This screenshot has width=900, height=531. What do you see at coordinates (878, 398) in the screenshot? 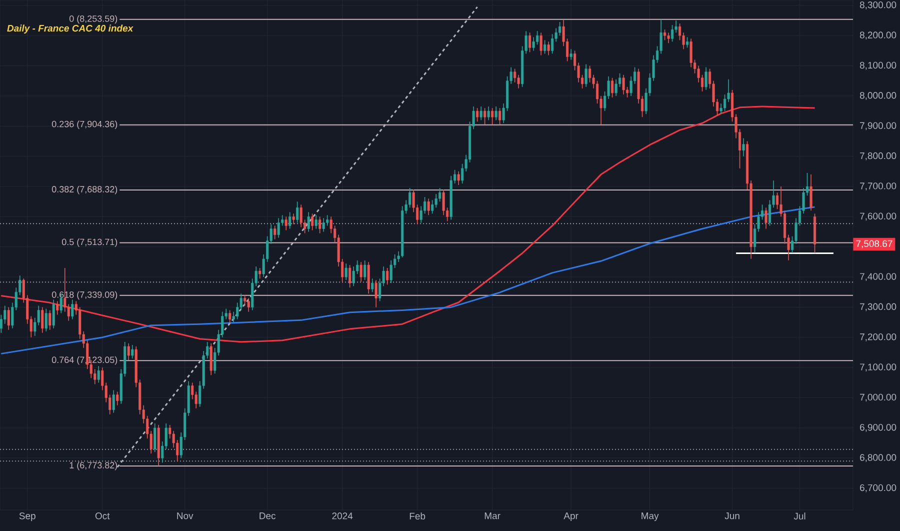
I see `y-tick-label: 7,000.00` at bounding box center [878, 398].